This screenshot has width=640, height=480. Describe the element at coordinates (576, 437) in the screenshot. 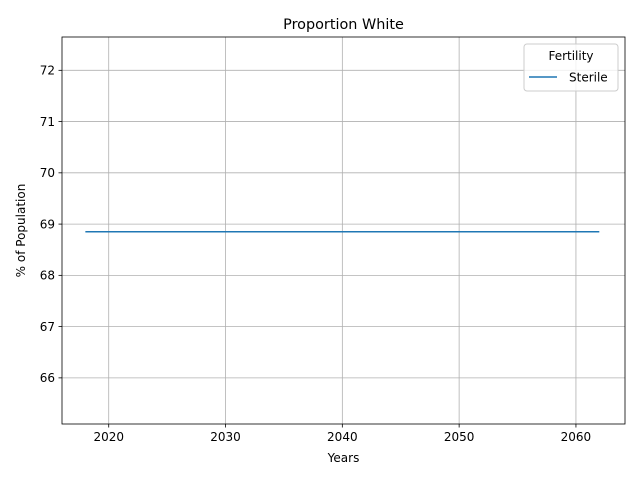

I see `x-tick-label: 2060` at that location.